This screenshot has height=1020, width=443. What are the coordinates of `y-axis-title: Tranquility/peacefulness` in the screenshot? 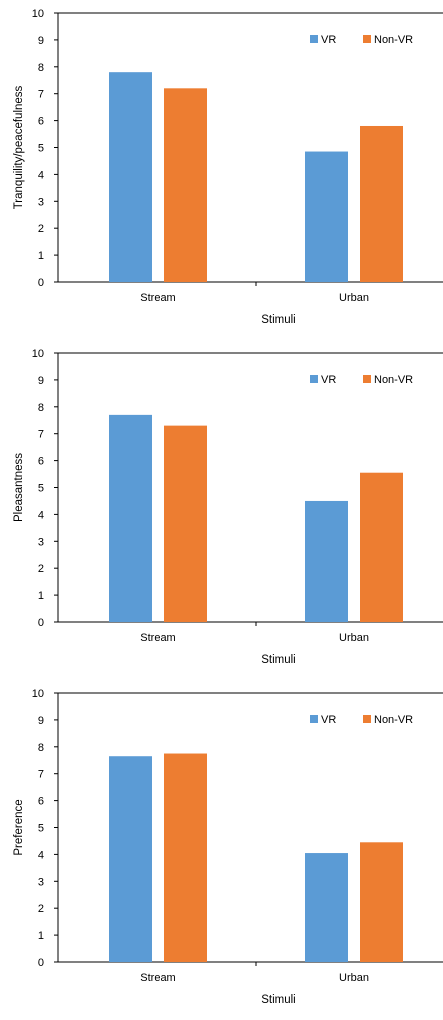 It's located at (19, 147).